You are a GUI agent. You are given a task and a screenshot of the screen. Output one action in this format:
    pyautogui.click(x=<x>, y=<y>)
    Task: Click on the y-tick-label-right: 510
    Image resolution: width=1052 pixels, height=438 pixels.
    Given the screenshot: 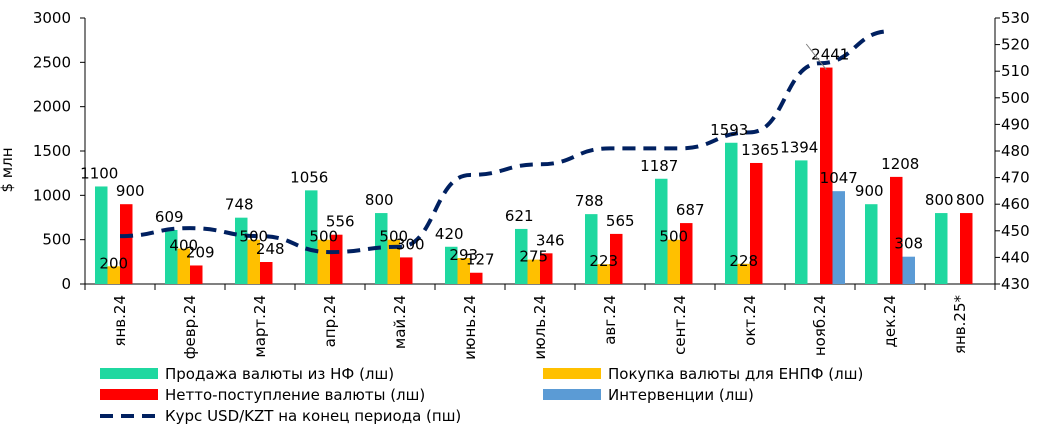 What is the action you would take?
    pyautogui.click(x=1015, y=71)
    